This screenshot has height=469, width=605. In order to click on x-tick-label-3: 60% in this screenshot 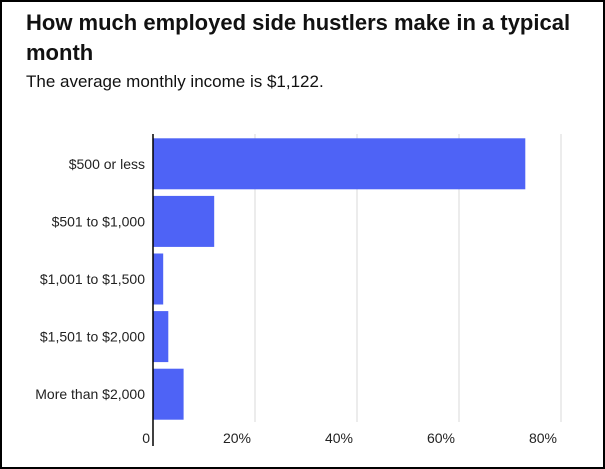, I will do `click(441, 438)`.